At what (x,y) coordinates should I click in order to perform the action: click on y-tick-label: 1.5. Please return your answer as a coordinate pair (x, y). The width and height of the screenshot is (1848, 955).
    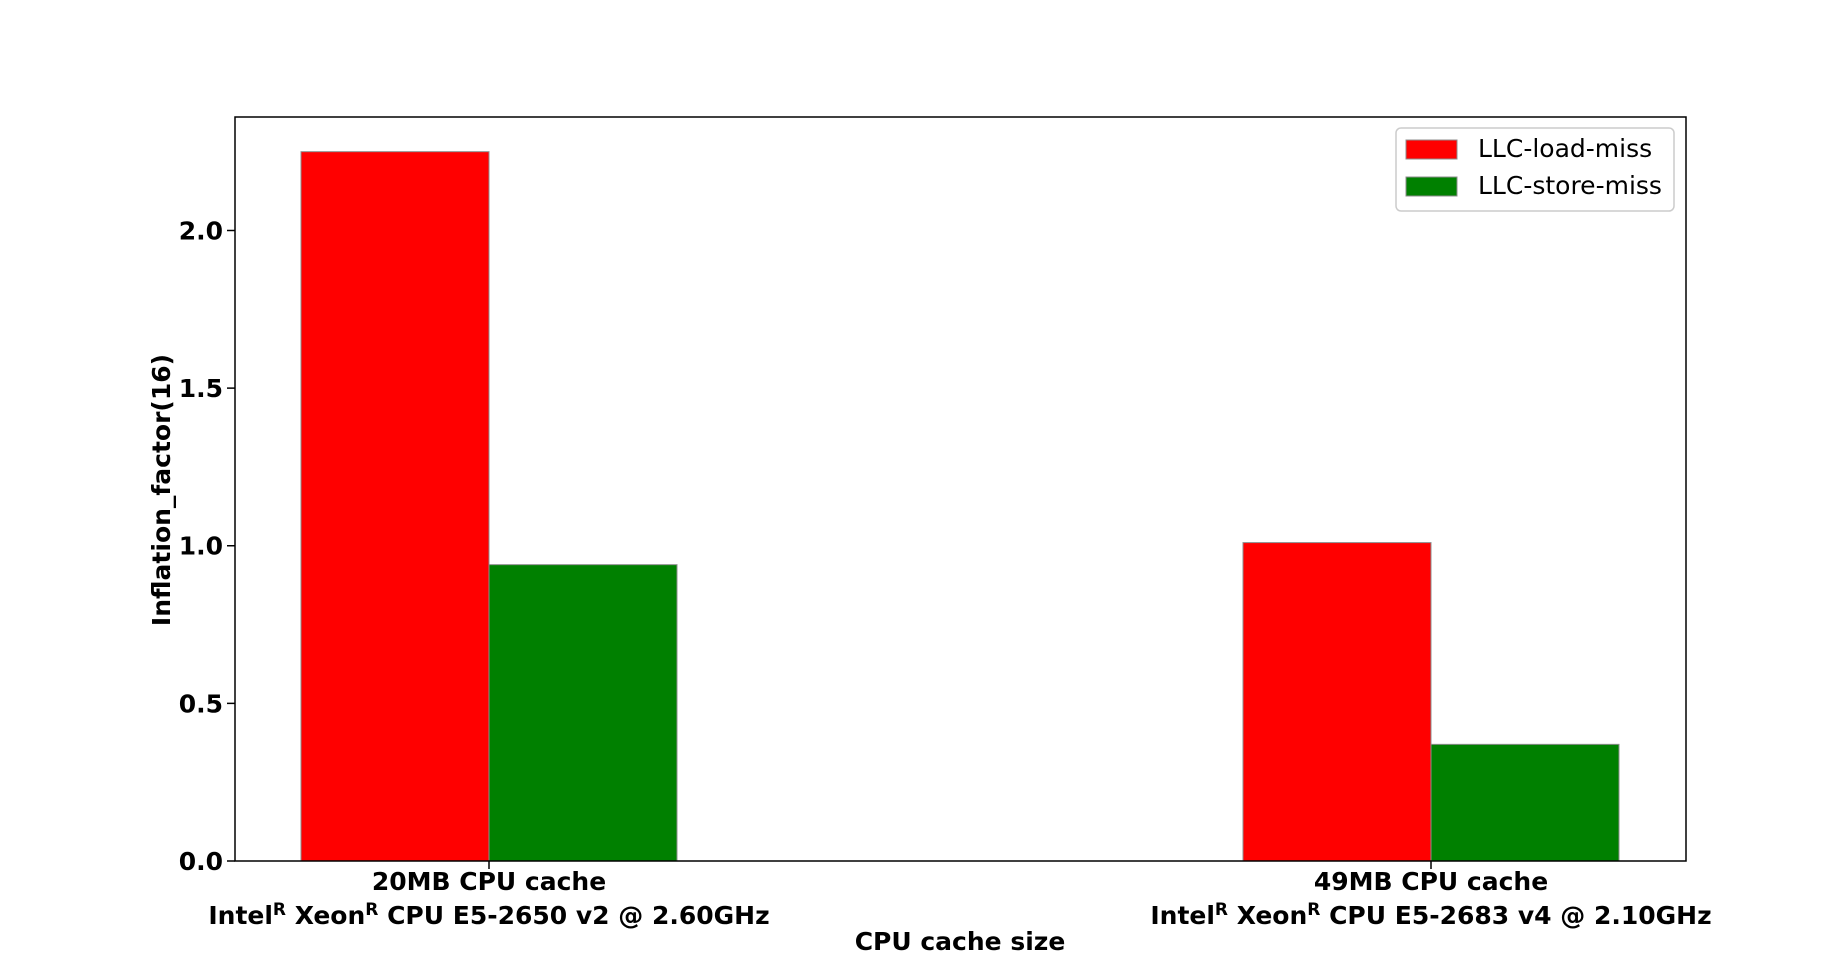
    Looking at the image, I should click on (201, 388).